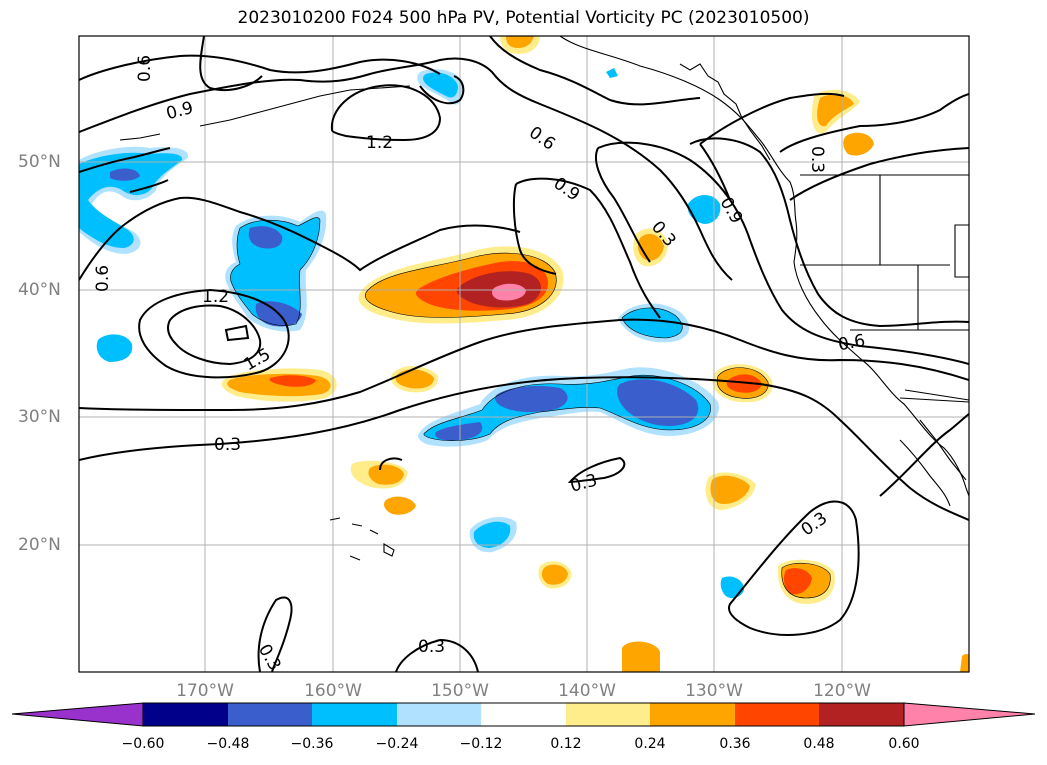 The height and width of the screenshot is (765, 1047). I want to click on colorbar-tick: 0.48, so click(819, 744).